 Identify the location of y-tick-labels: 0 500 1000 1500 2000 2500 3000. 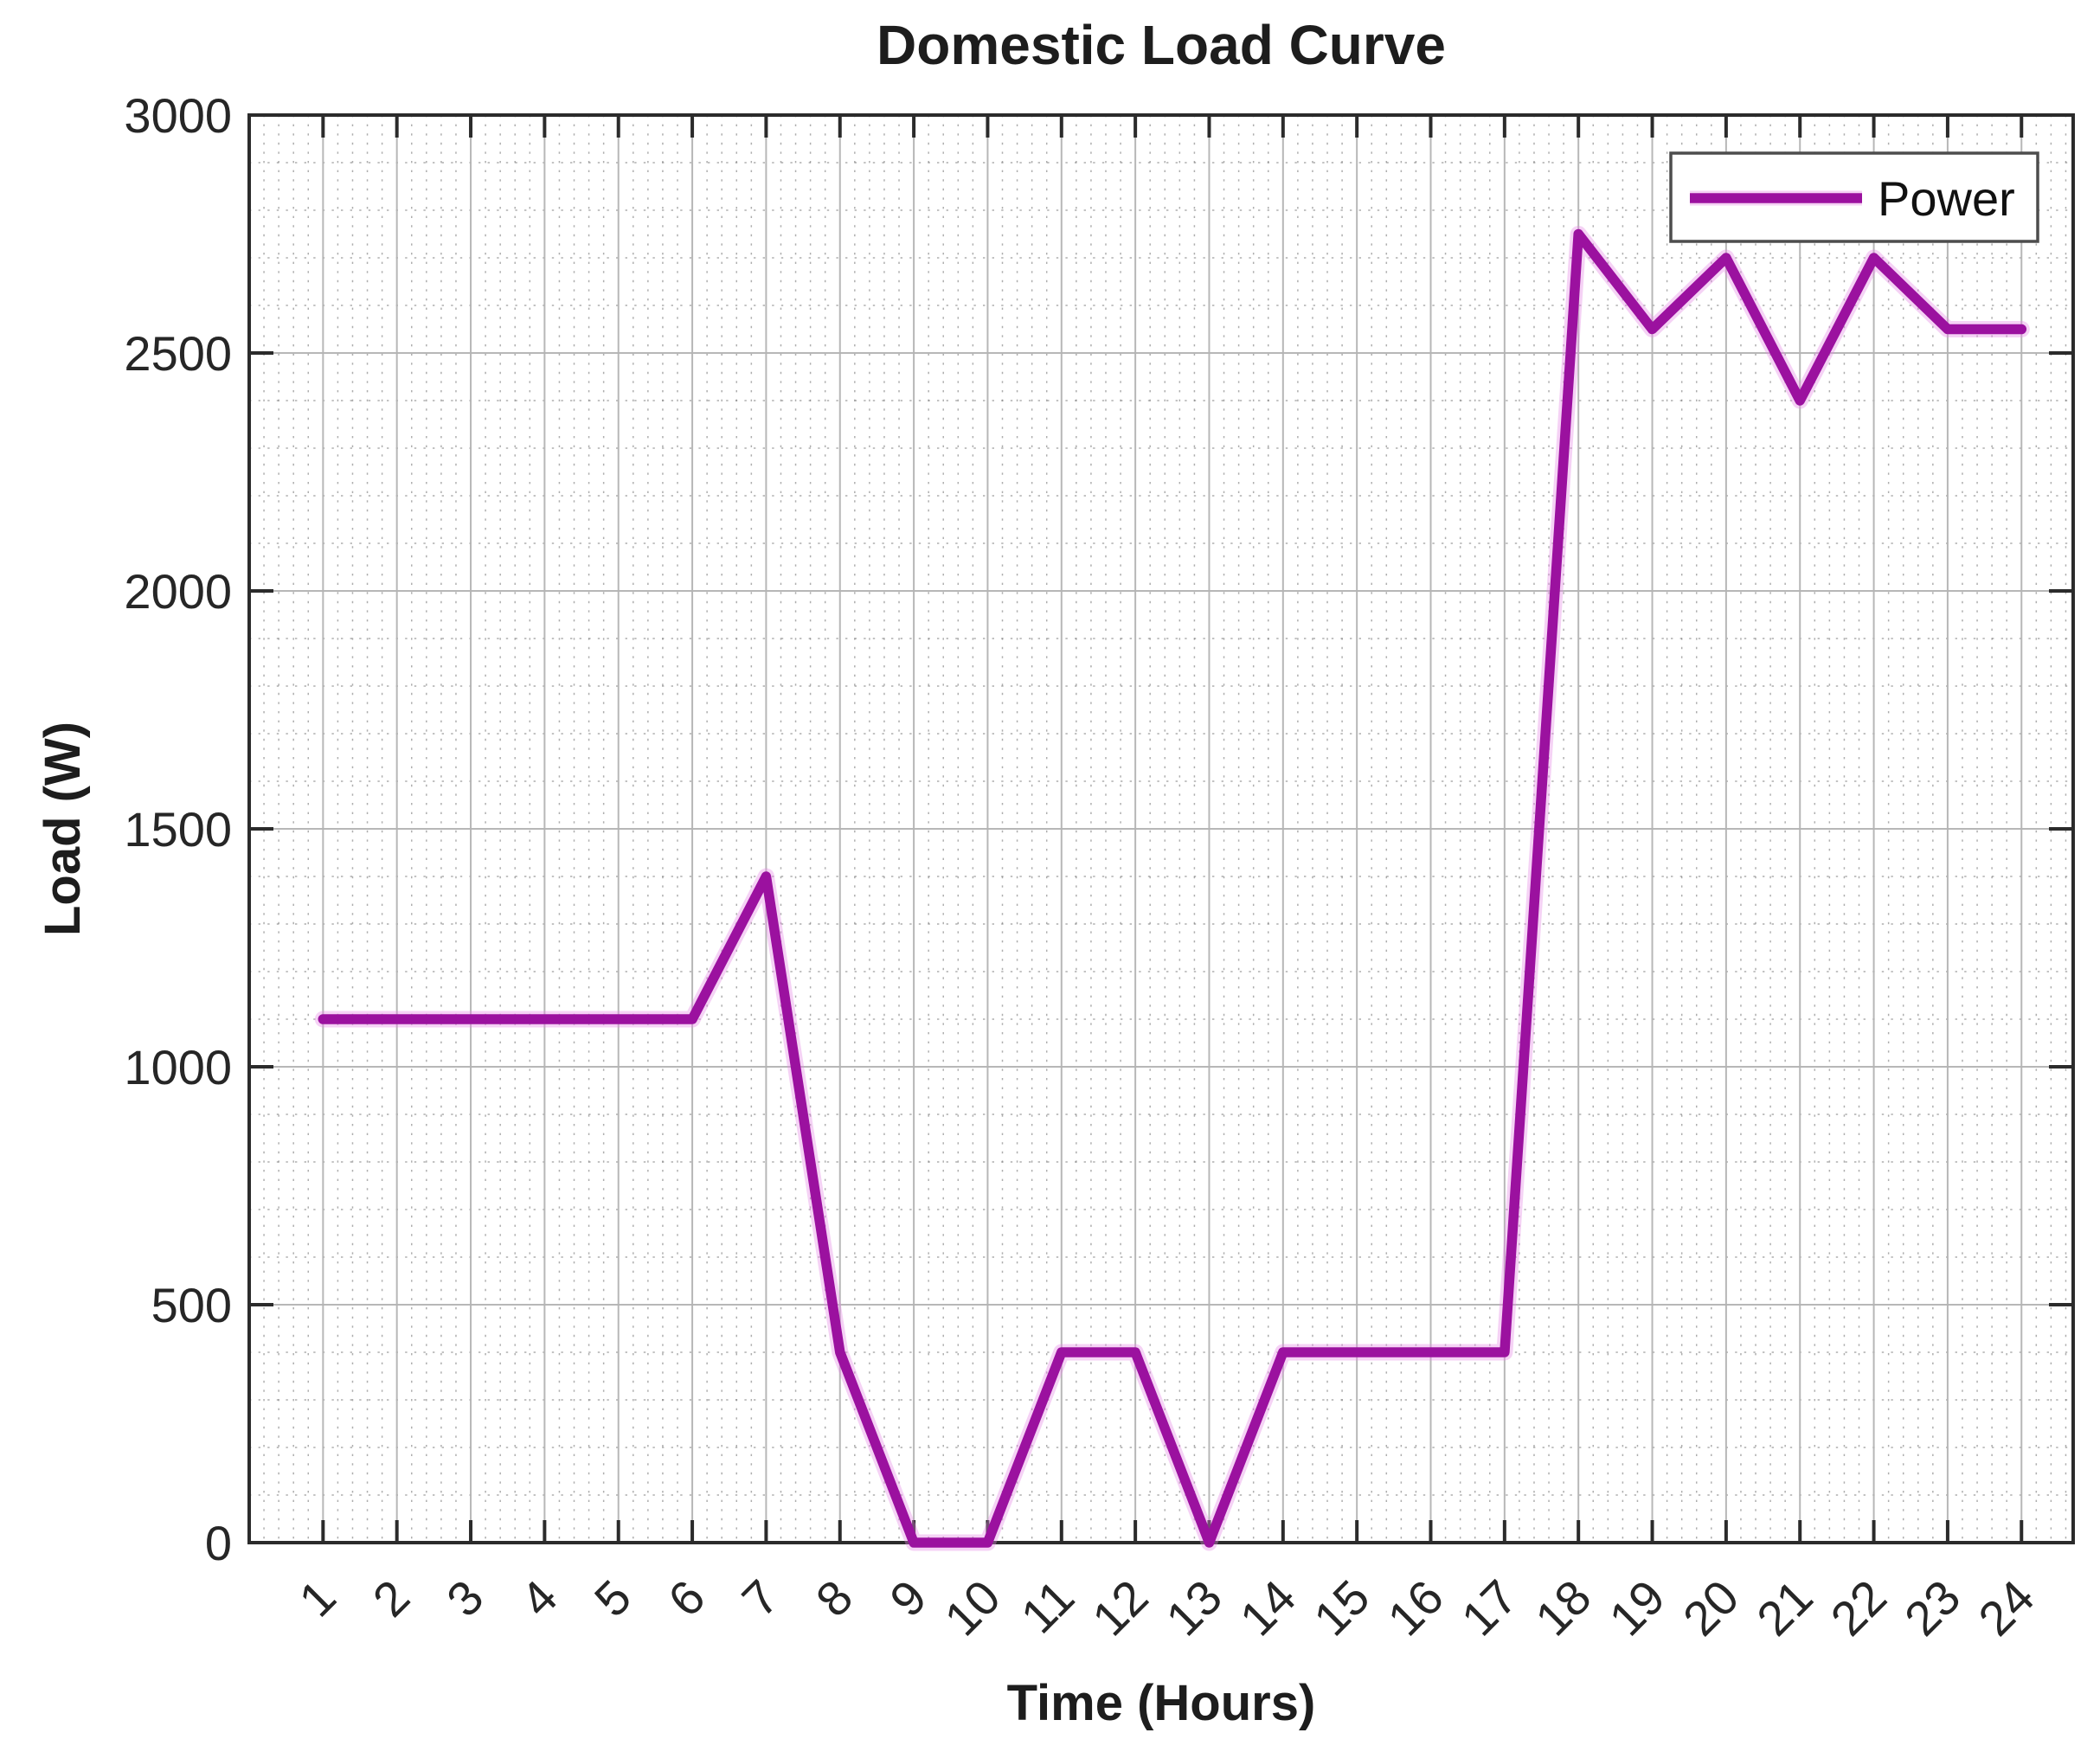
(178, 829).